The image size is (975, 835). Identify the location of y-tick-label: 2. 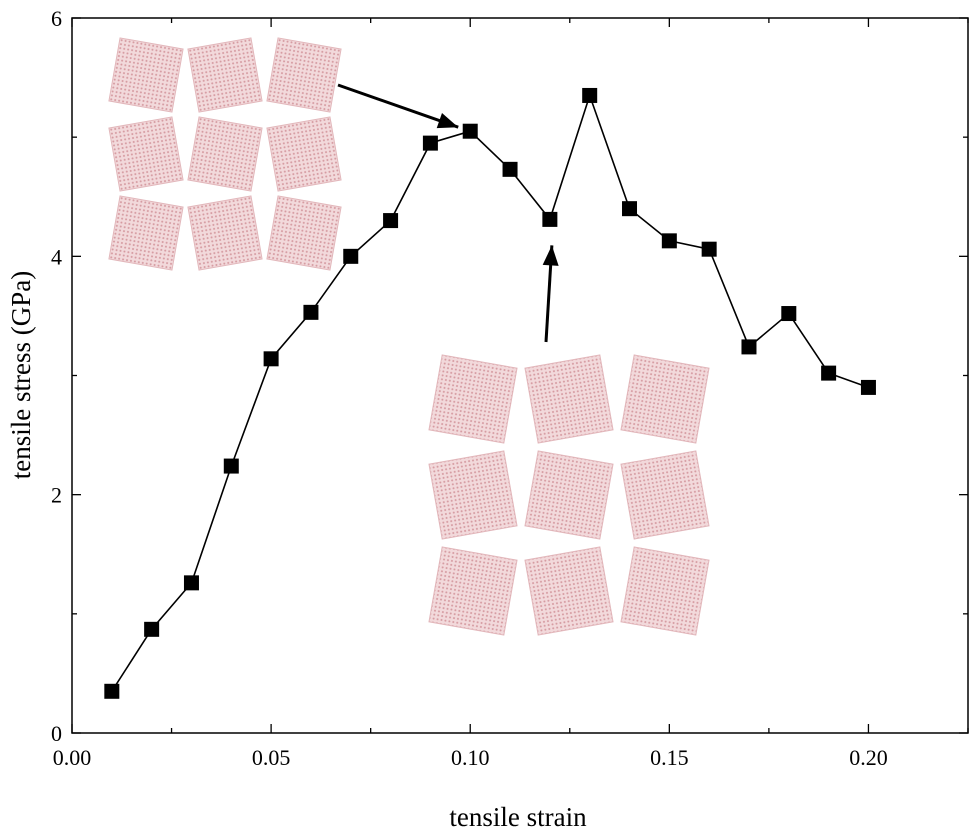
(56, 495).